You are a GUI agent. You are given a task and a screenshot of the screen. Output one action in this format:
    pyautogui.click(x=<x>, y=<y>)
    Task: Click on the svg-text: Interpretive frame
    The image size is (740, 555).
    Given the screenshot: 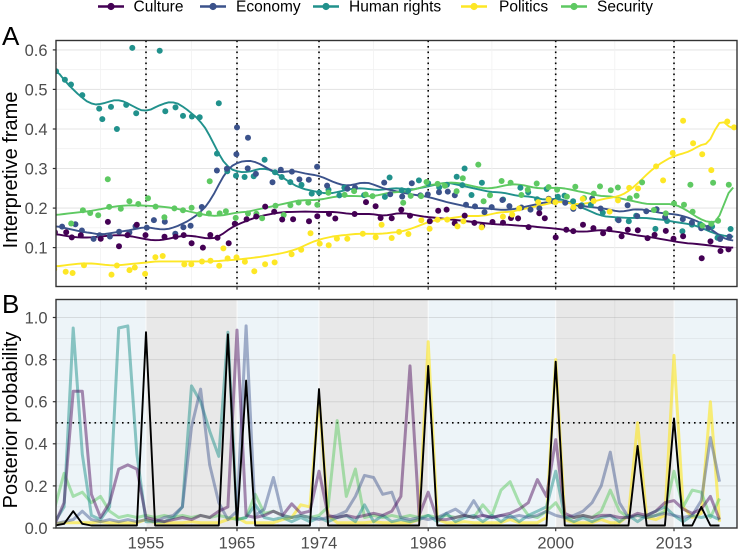 What is the action you would take?
    pyautogui.click(x=11, y=170)
    